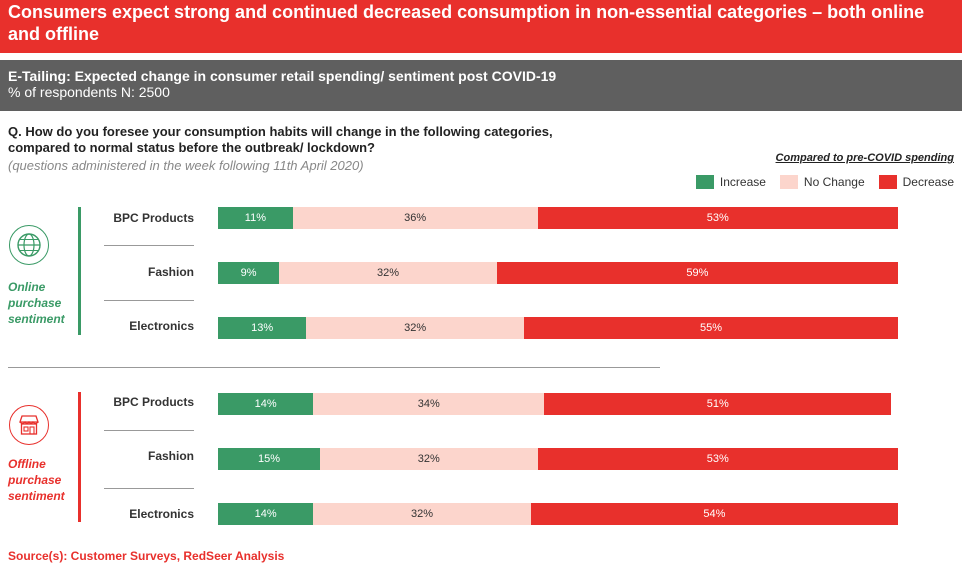 This screenshot has width=962, height=568. I want to click on bar-value-label: 11%, so click(255, 218).